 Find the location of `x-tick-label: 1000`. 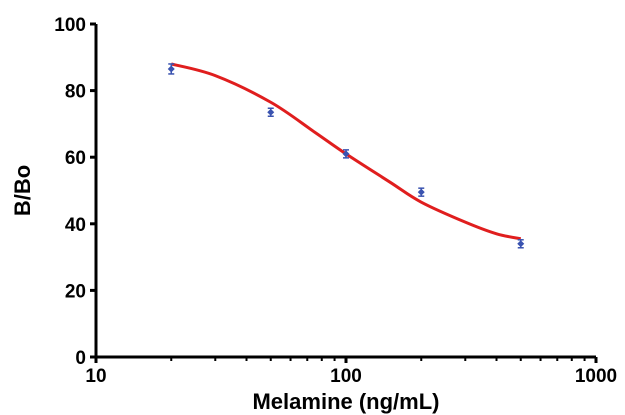

x-tick-label: 1000 is located at coordinates (596, 376).